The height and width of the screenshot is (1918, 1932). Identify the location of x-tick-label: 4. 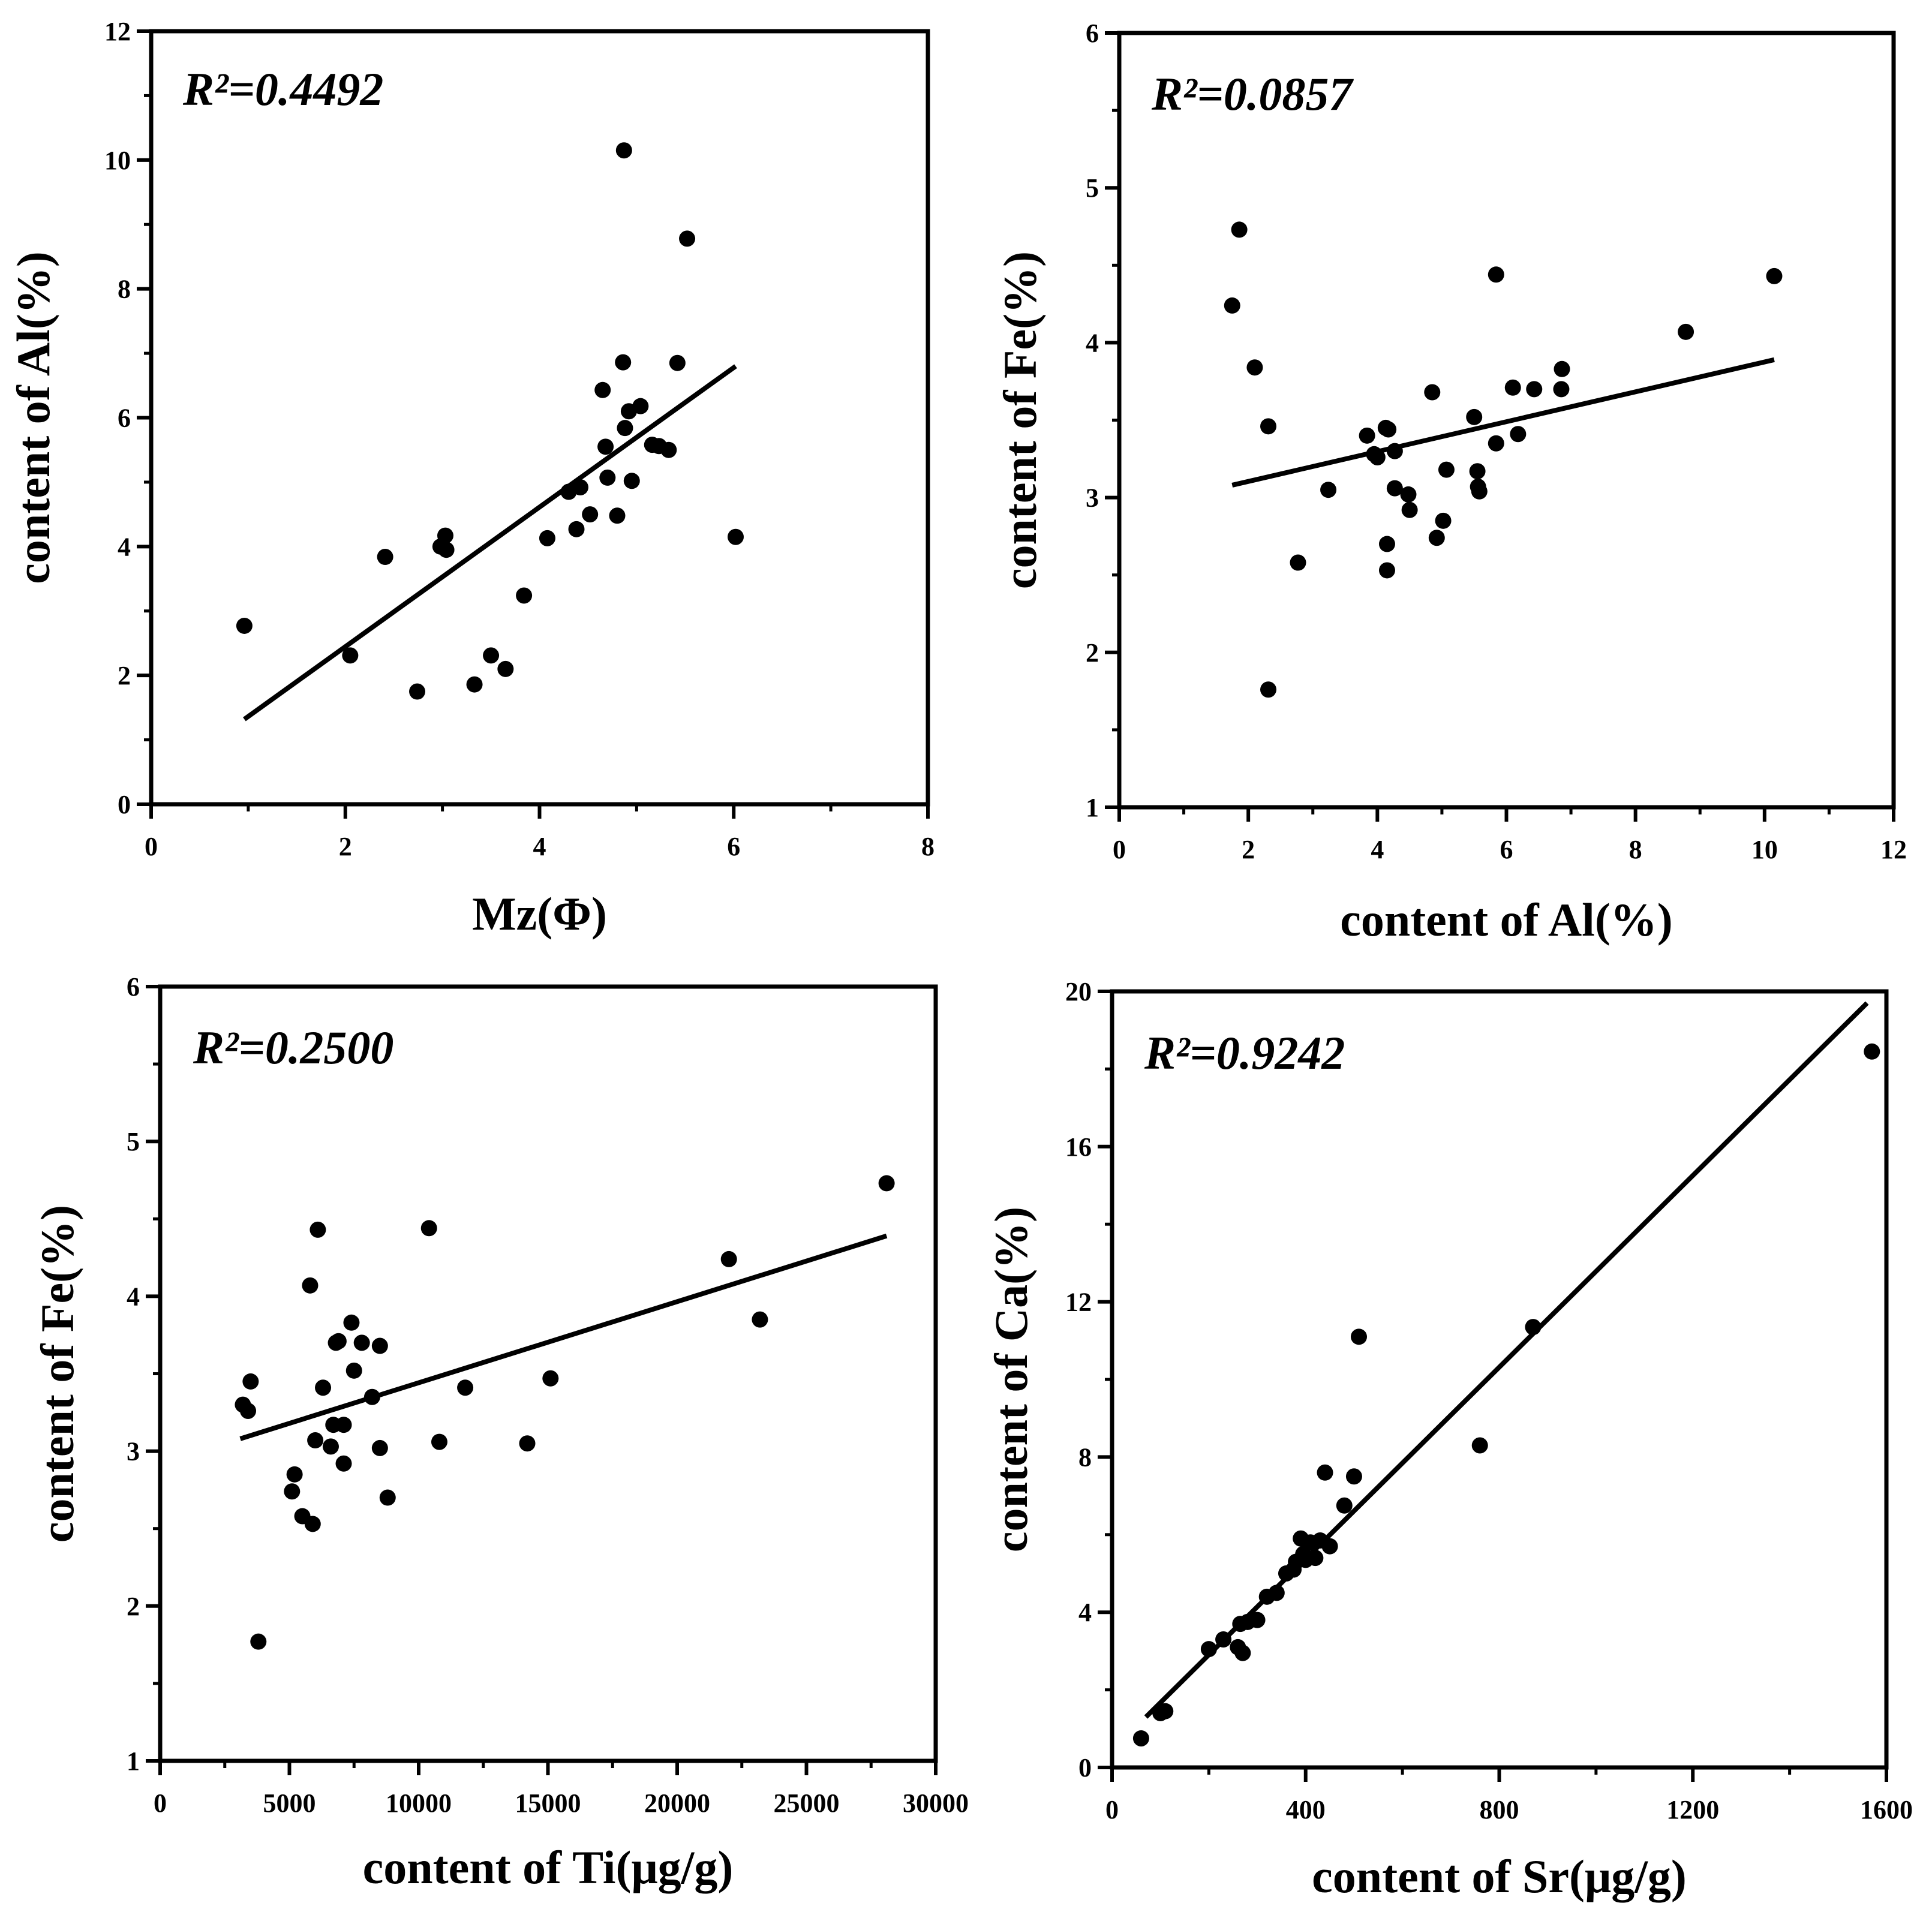
(1377, 849).